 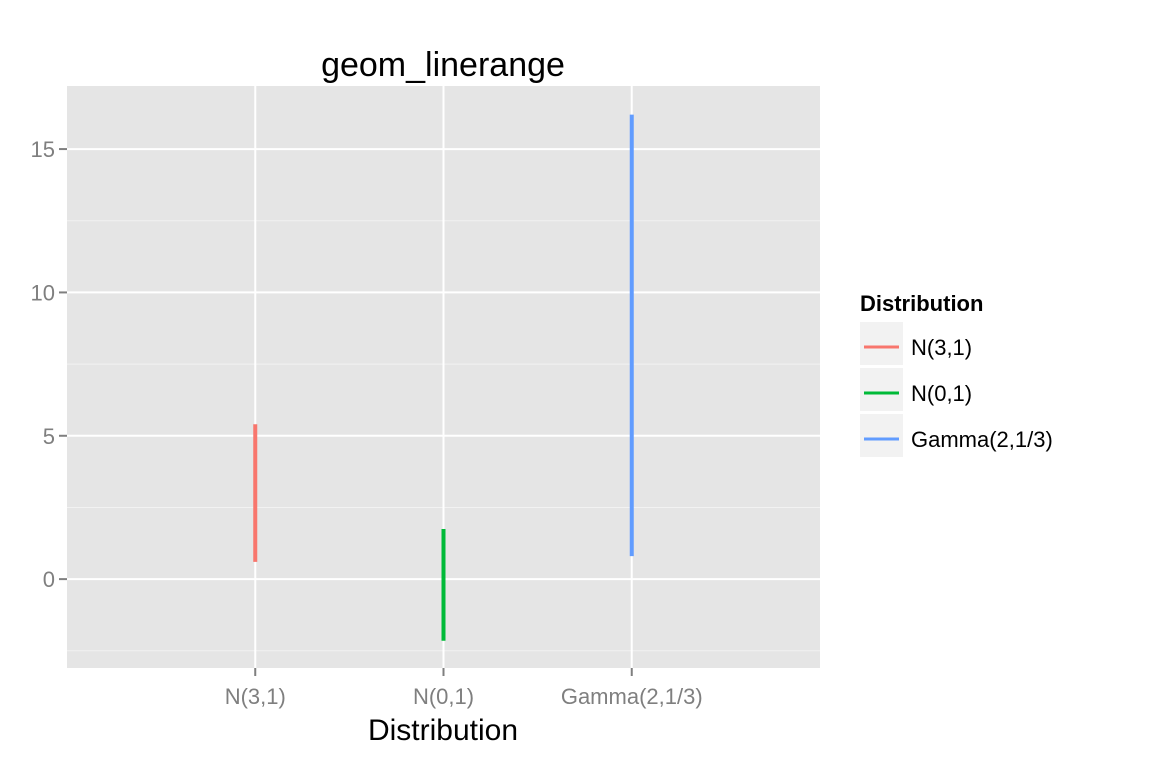 What do you see at coordinates (443, 696) in the screenshot?
I see `x-tick-label: N(0,1)` at bounding box center [443, 696].